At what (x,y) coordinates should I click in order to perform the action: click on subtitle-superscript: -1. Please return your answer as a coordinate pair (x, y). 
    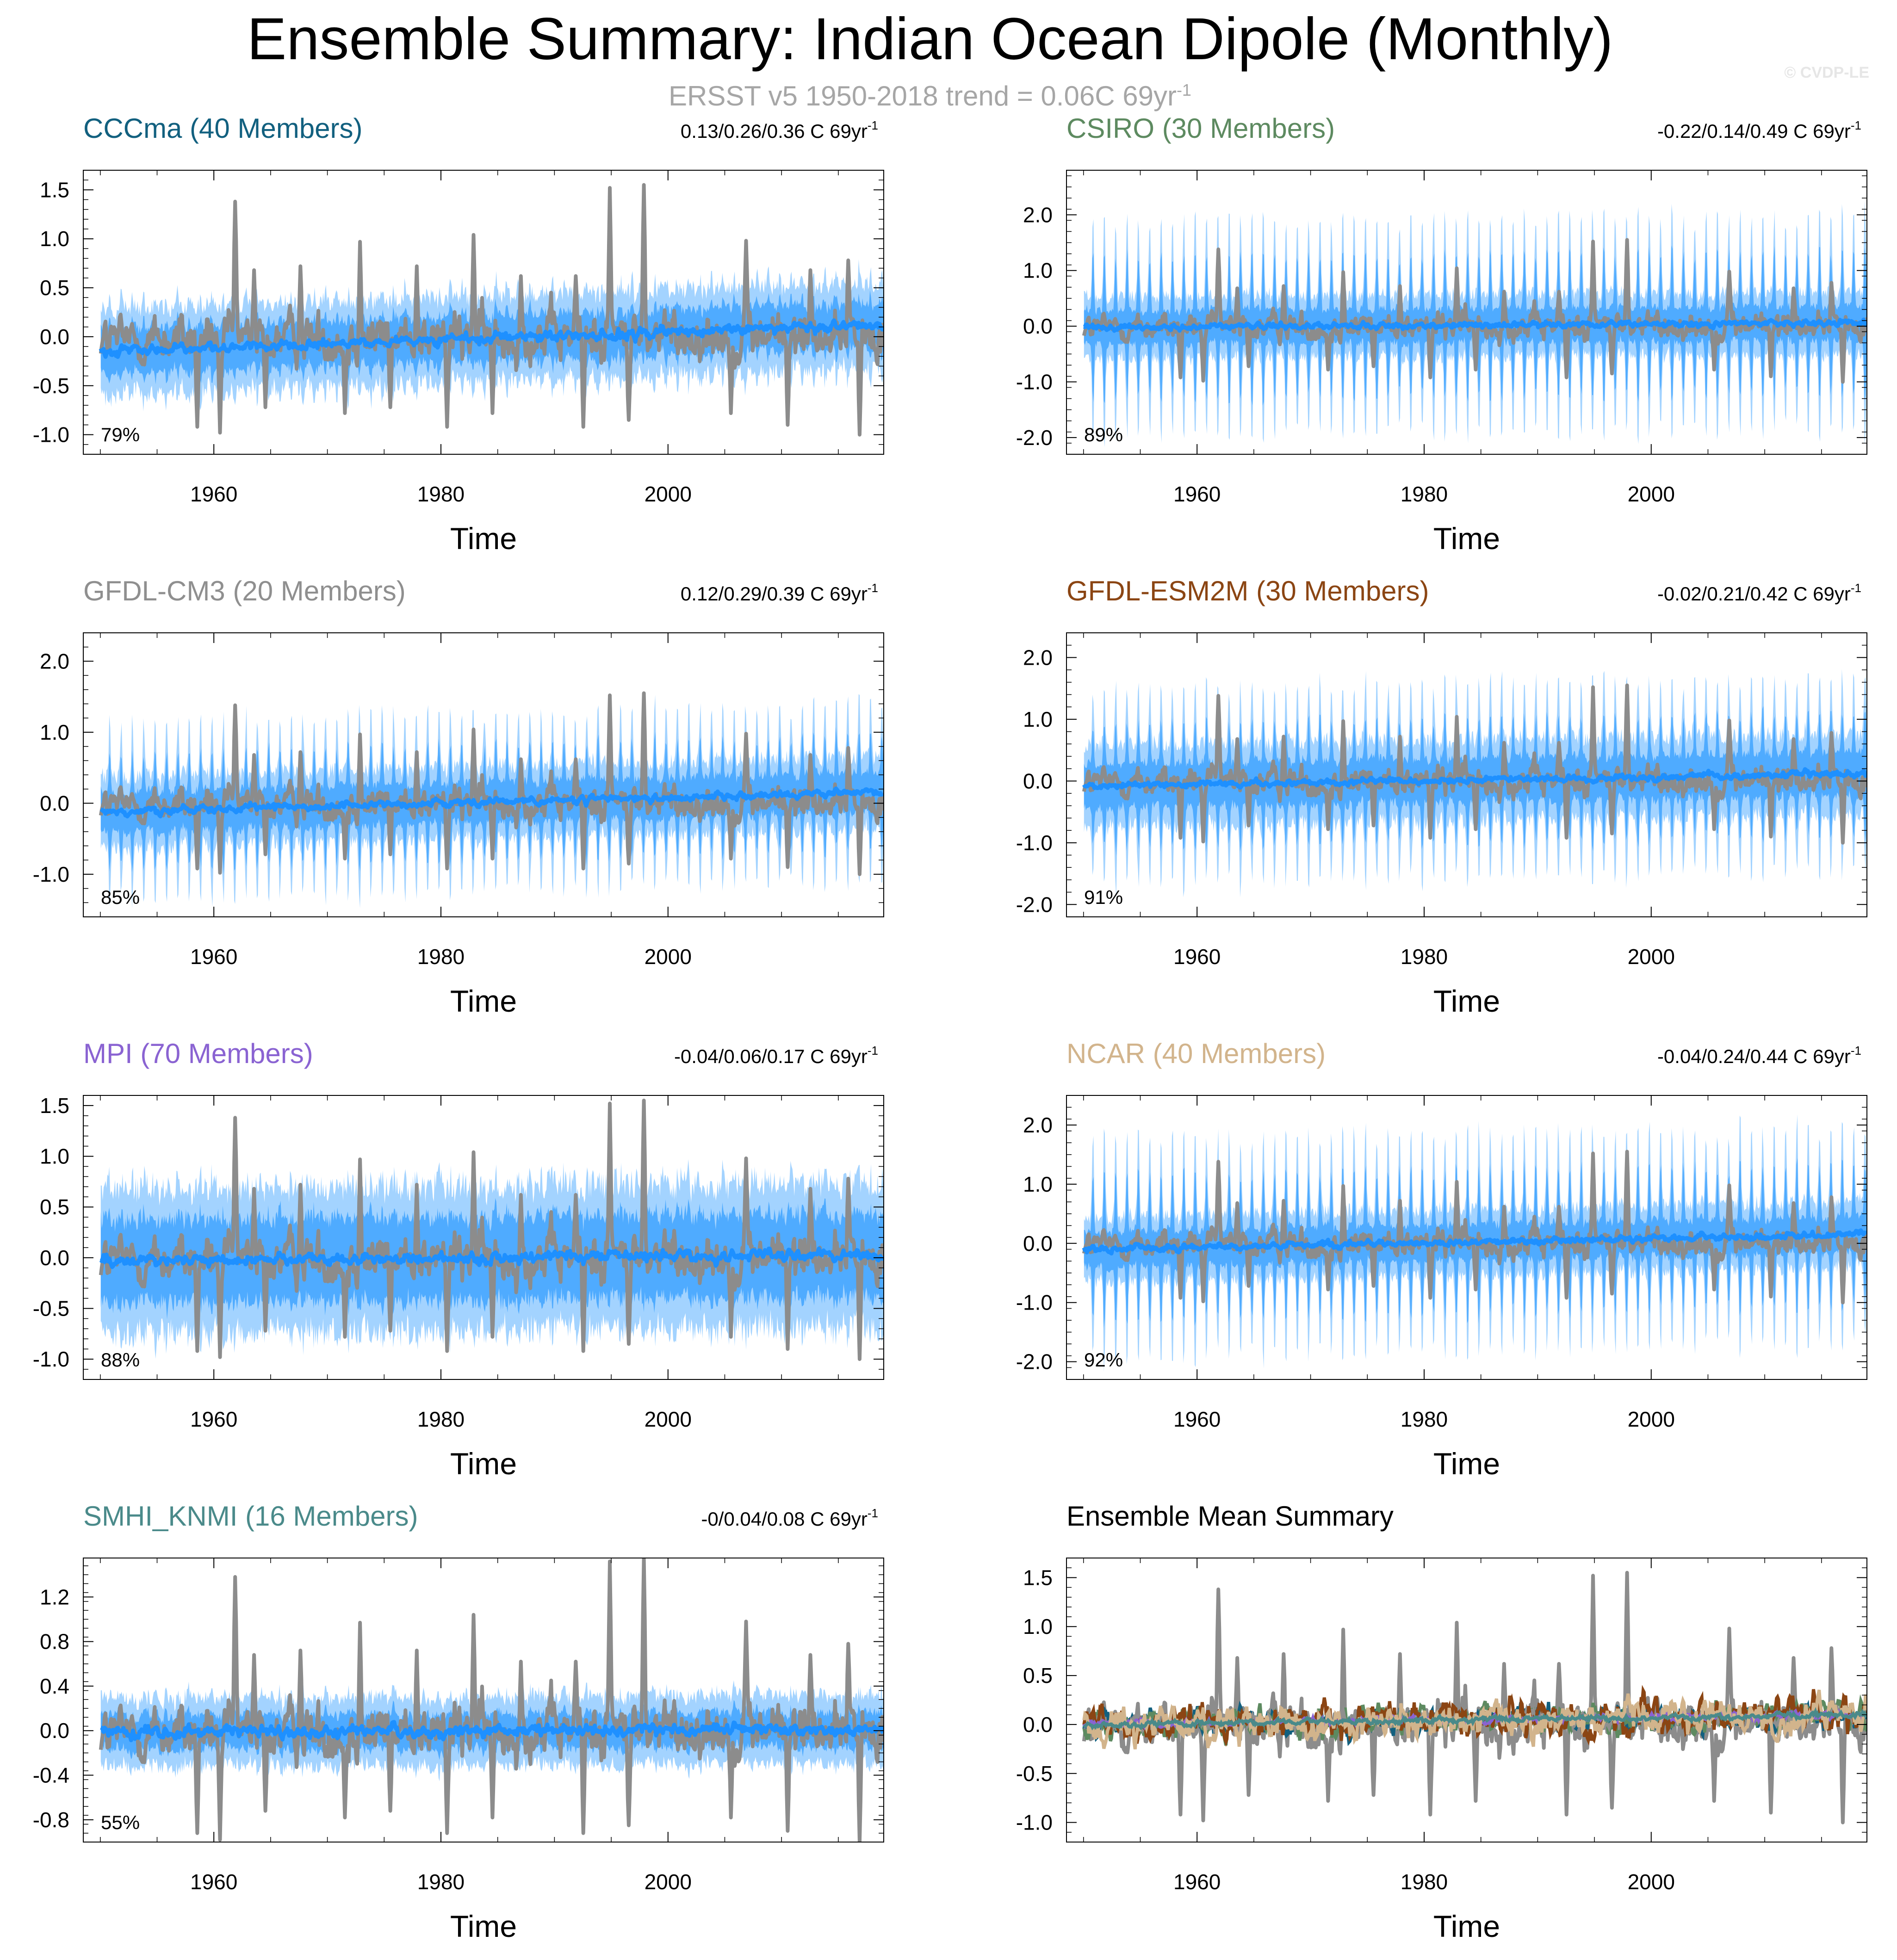
    Looking at the image, I should click on (1183, 89).